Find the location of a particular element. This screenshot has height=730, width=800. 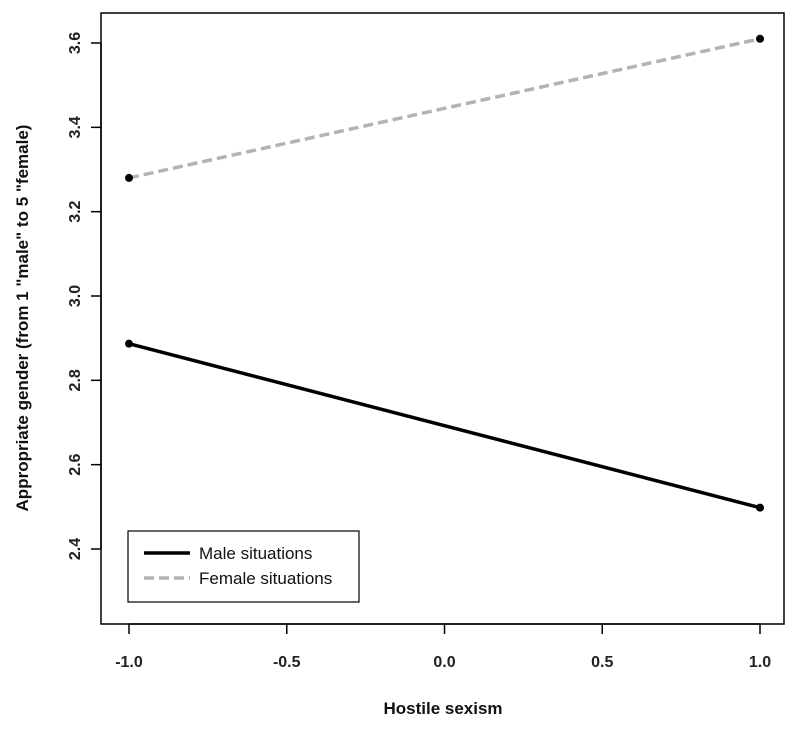

legend-label-female: Female situations is located at coordinates (265, 578).